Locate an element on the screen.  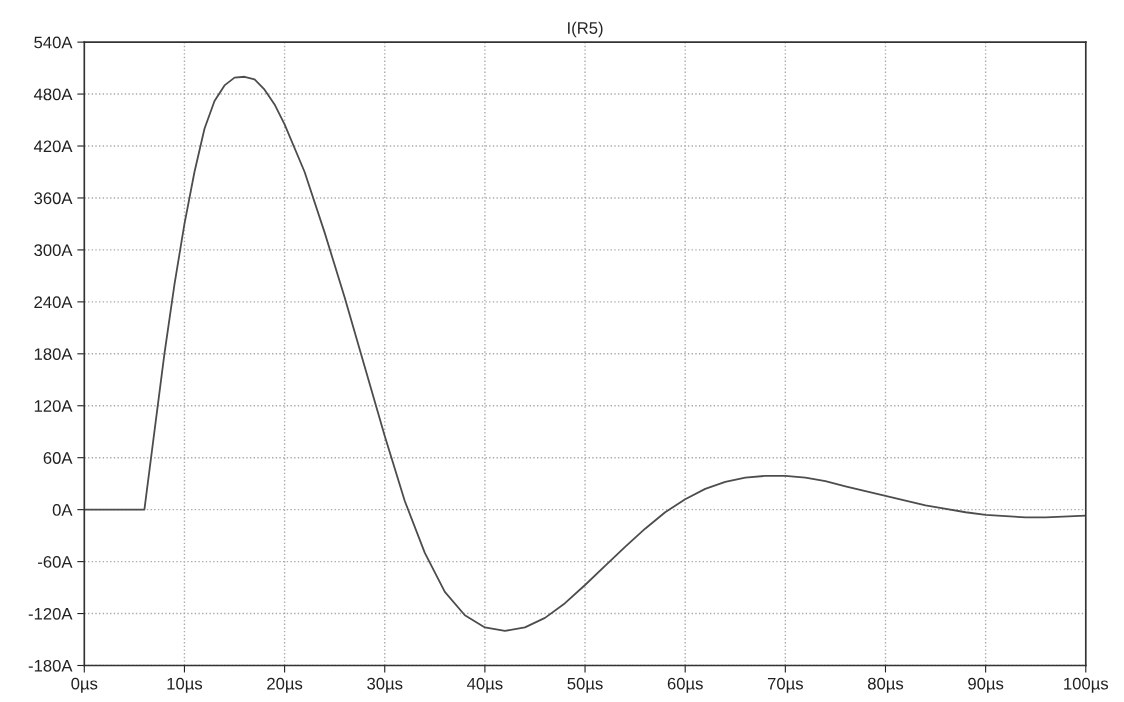
y-tick-label: -60A is located at coordinates (55, 562).